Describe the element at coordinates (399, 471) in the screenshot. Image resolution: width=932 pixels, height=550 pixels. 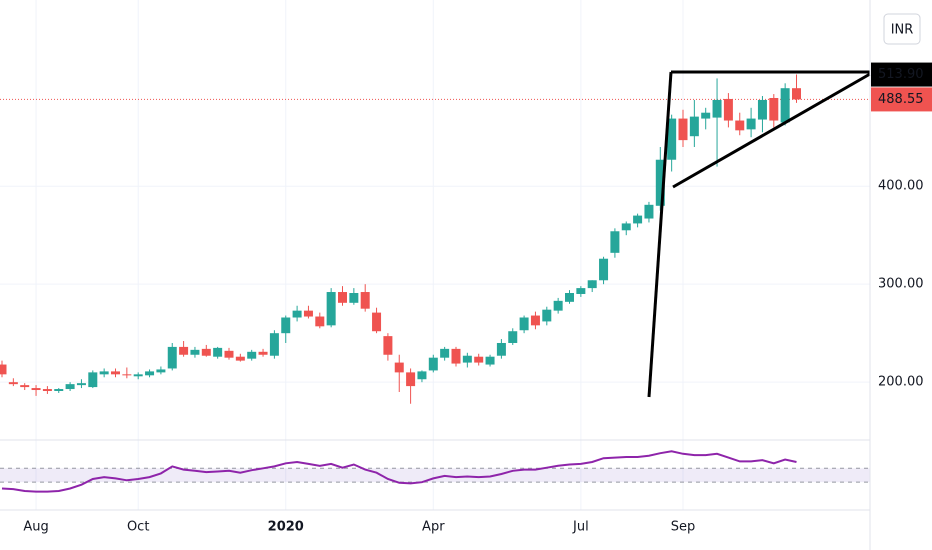
I see `indicator-line` at that location.